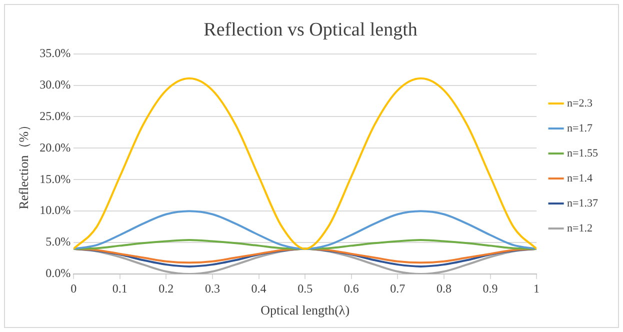 Image resolution: width=623 pixels, height=332 pixels. I want to click on y-tick-label: 15.0%, so click(55, 179).